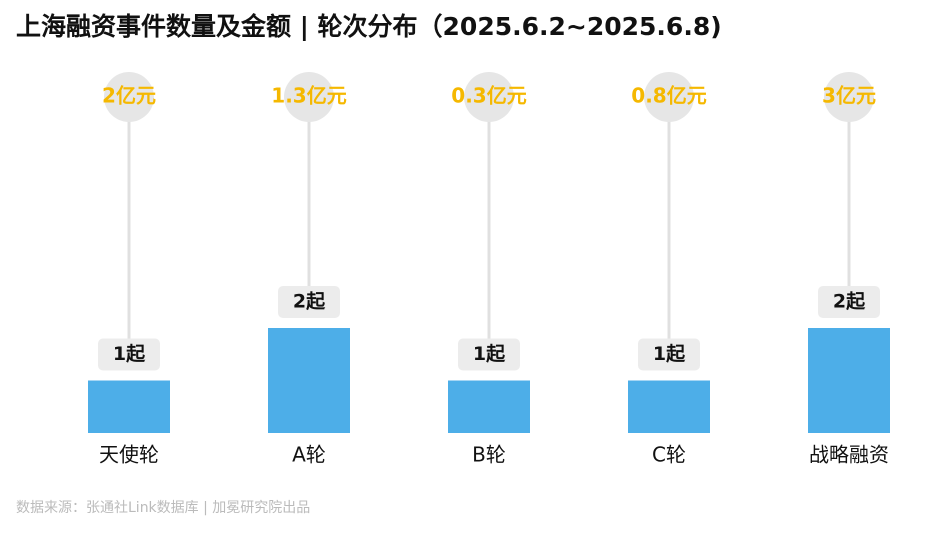 Image resolution: width=928 pixels, height=534 pixels. I want to click on amount-label: 1.3亿元, so click(308, 96).